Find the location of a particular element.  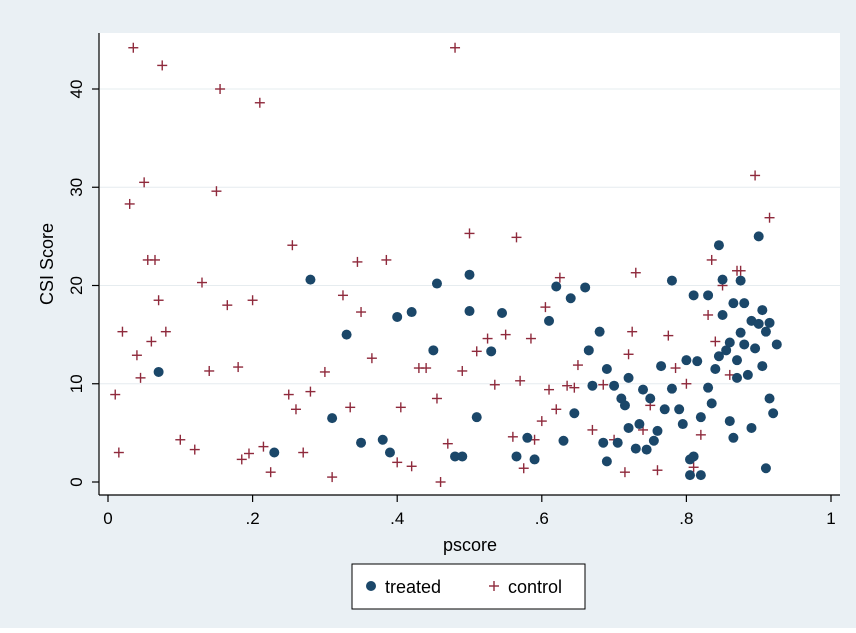

x-tick-label: .6 is located at coordinates (542, 518).